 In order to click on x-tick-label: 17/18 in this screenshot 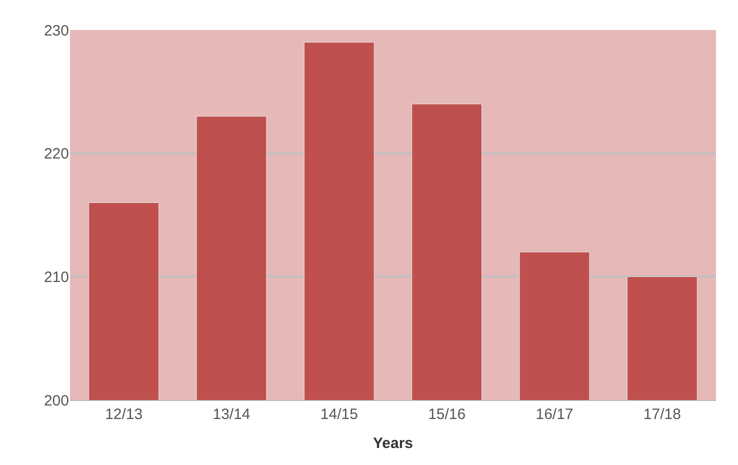, I will do `click(662, 414)`.